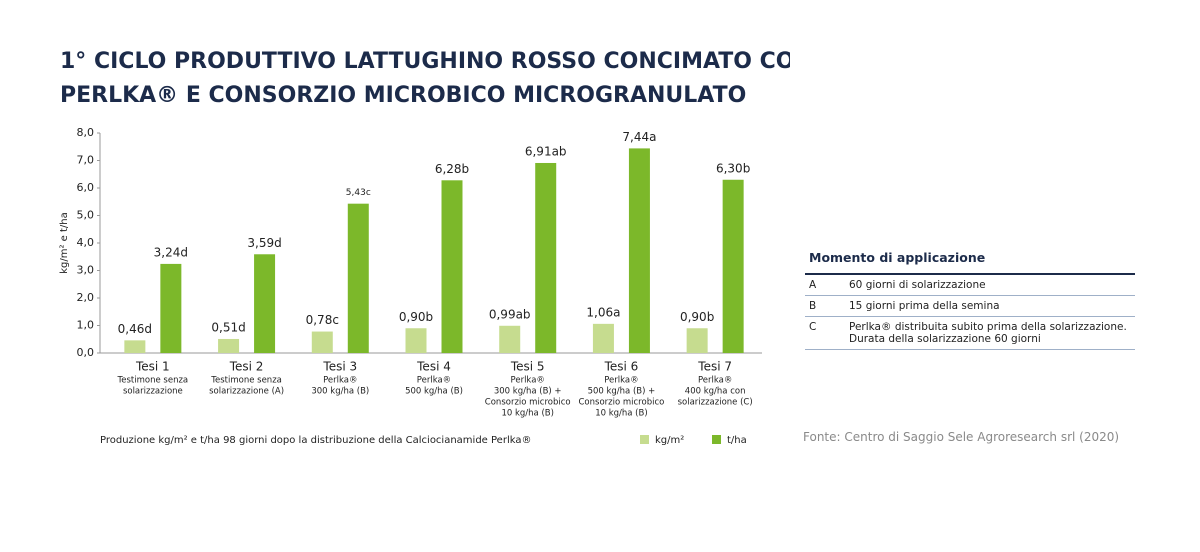  Describe the element at coordinates (152, 367) in the screenshot. I see `x-tick-label: Tesi 1` at that location.